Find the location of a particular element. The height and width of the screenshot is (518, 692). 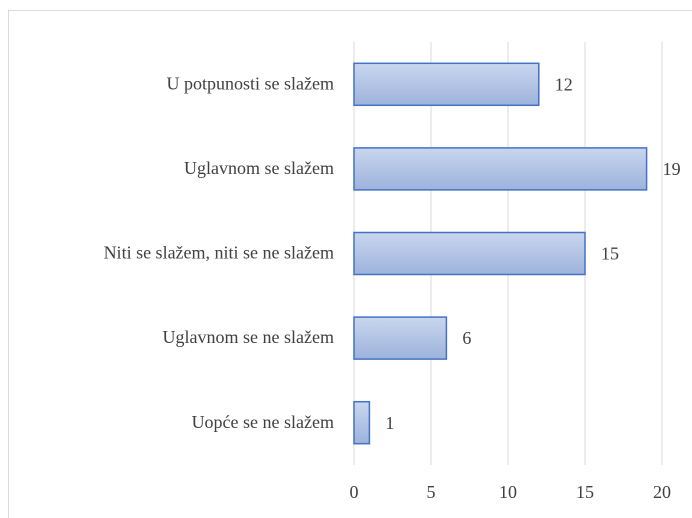

x-tick-label: 15 is located at coordinates (585, 492).